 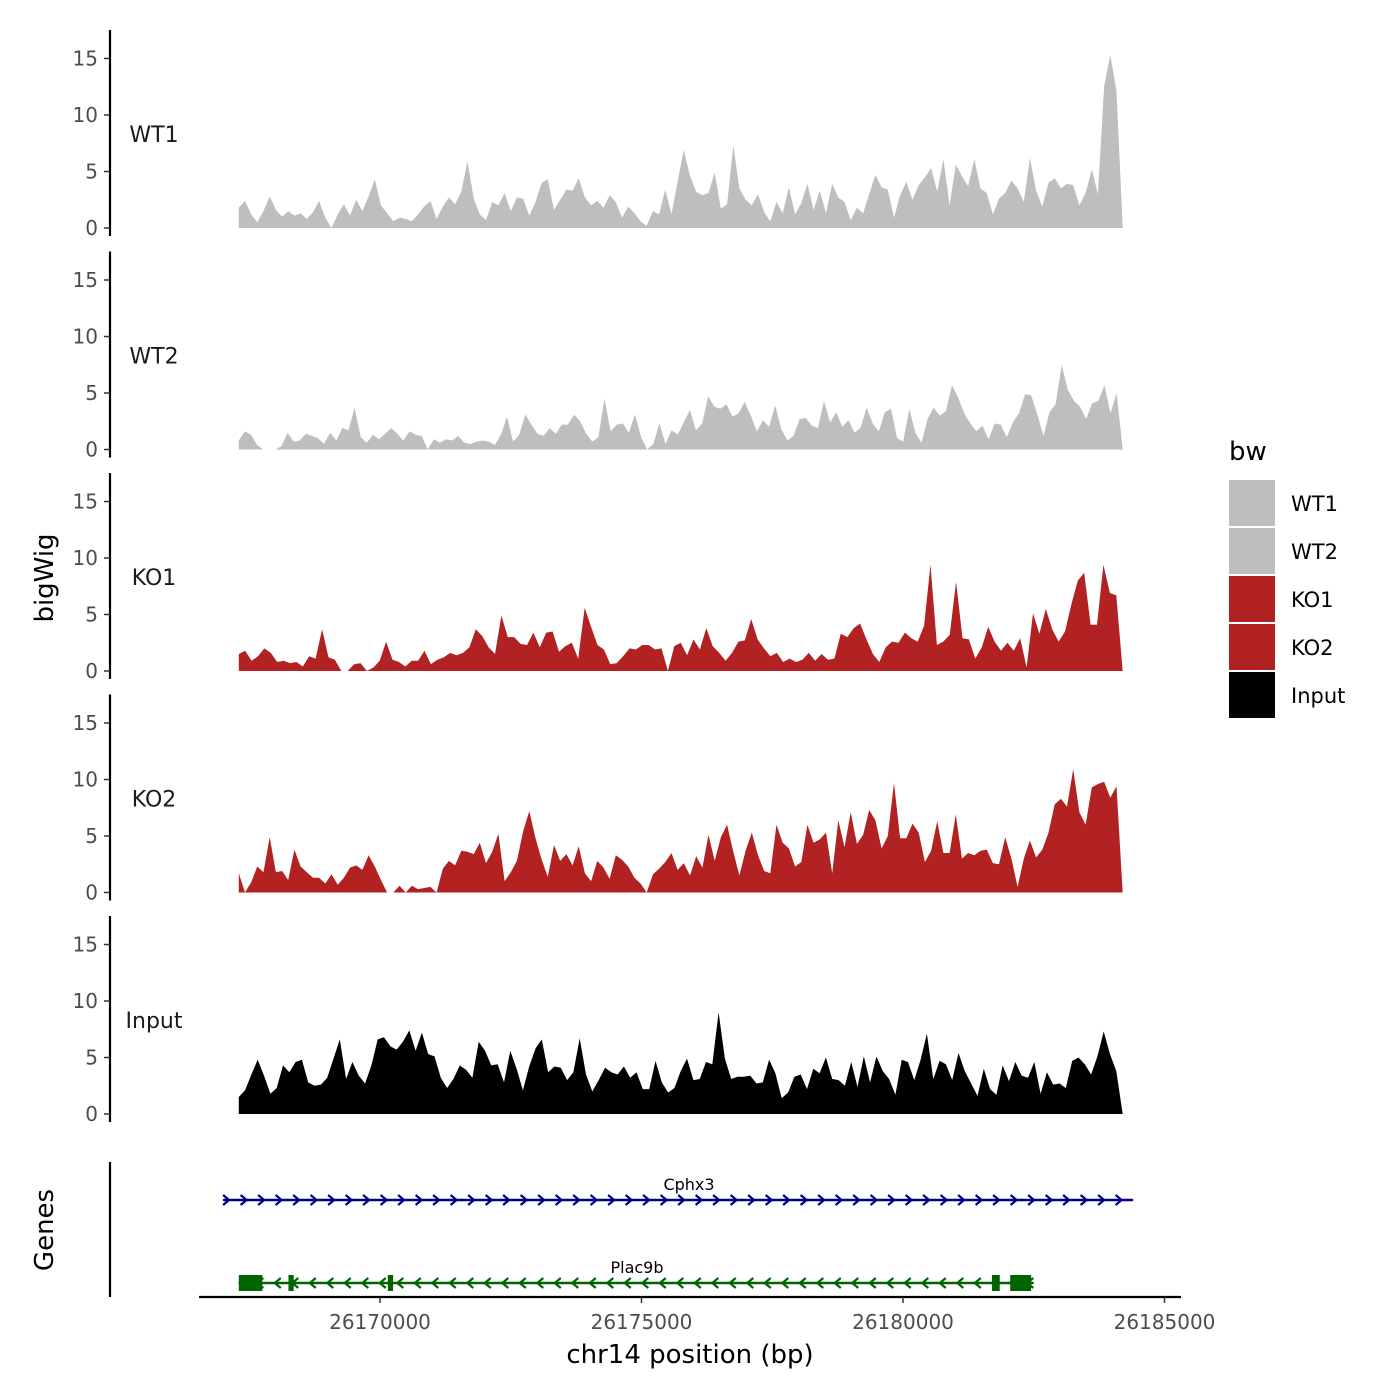 I want to click on legend-label-ko2: KO2, so click(x=1312, y=648).